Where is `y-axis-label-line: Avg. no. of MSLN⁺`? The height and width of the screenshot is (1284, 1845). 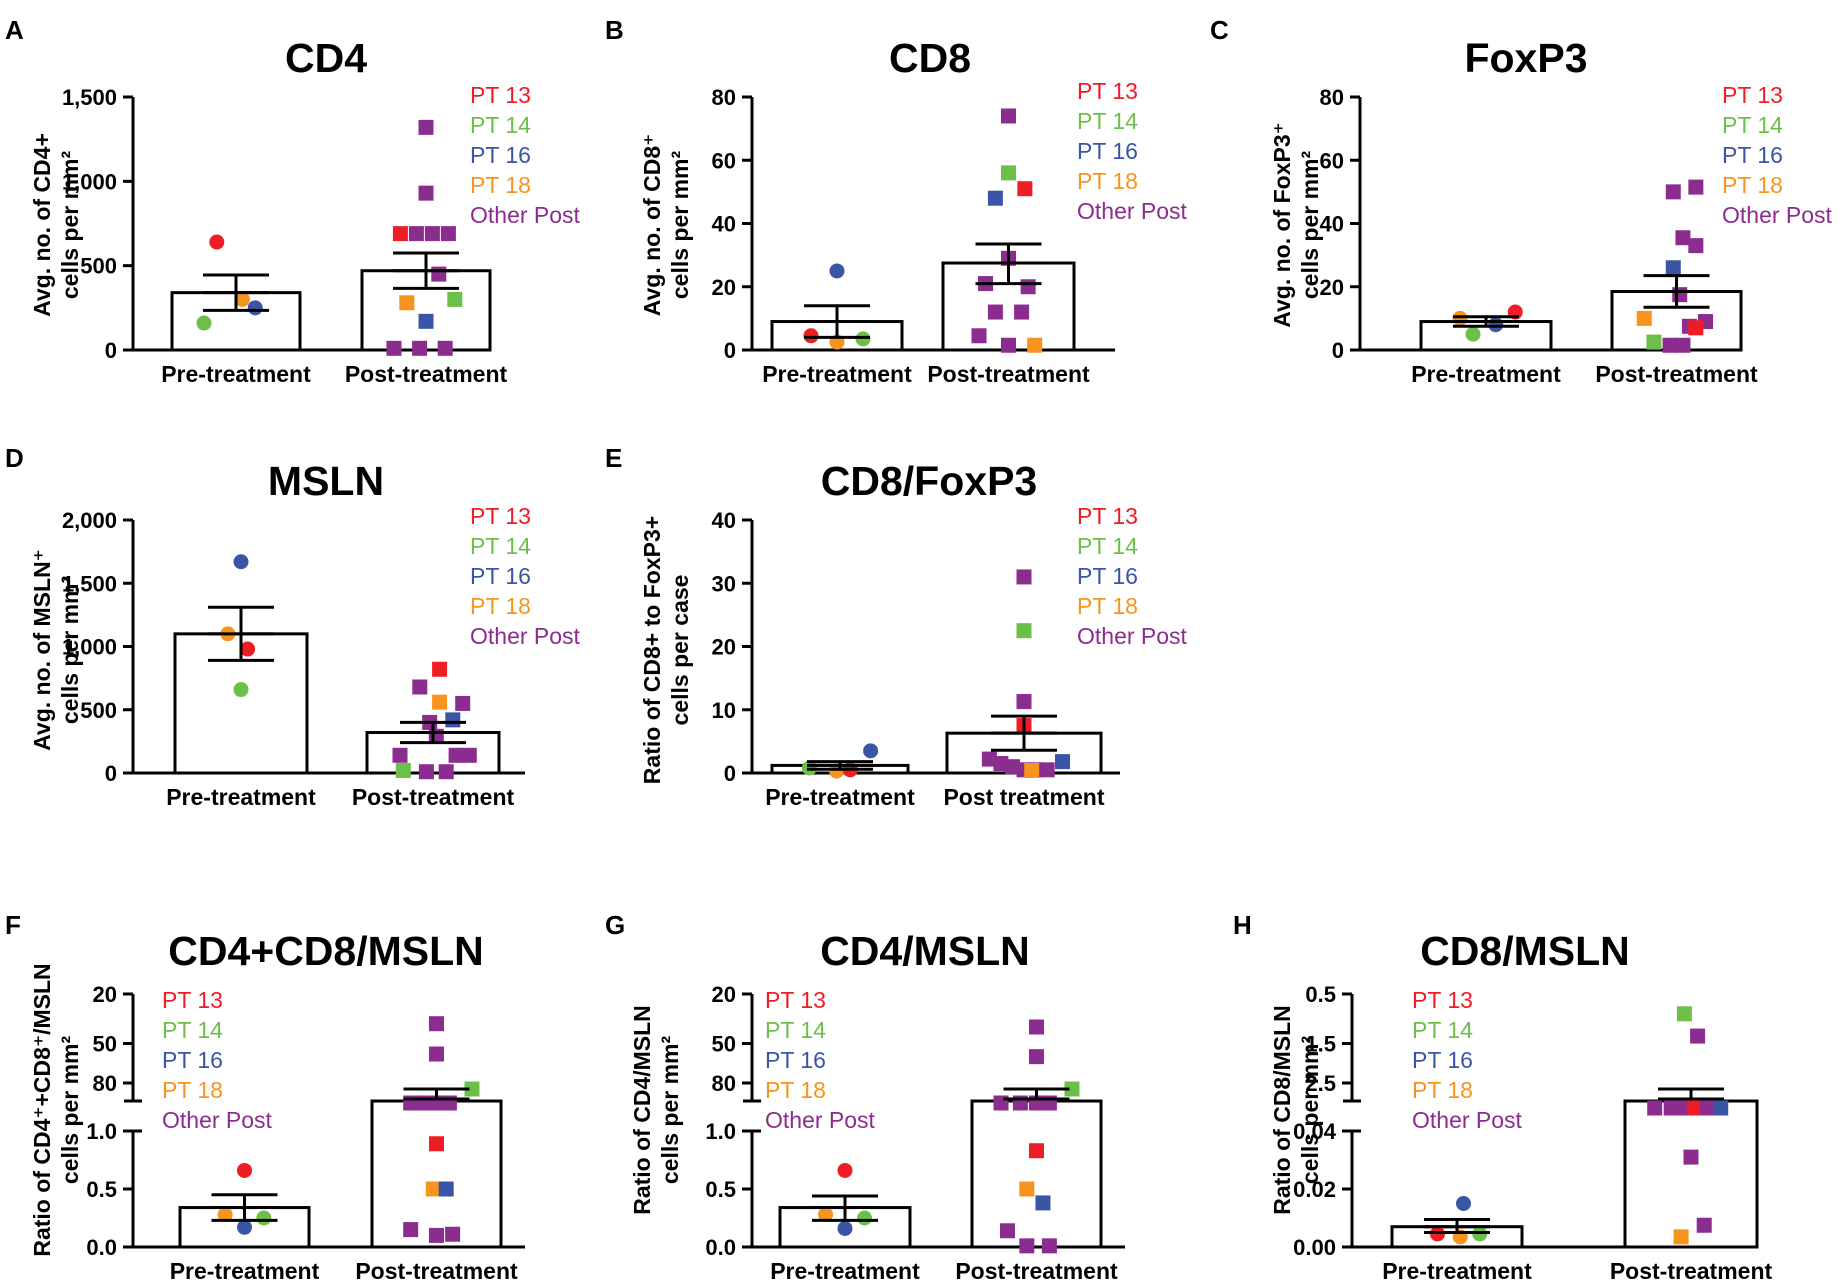 y-axis-label-line: Avg. no. of MSLN⁺ is located at coordinates (42, 650).